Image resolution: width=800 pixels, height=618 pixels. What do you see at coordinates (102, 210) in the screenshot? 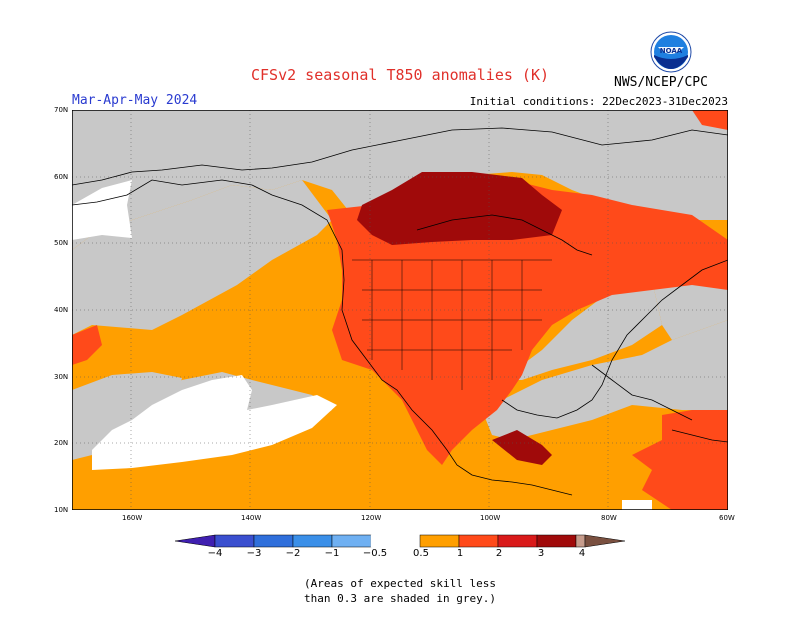
I see `white-region-alaska` at bounding box center [102, 210].